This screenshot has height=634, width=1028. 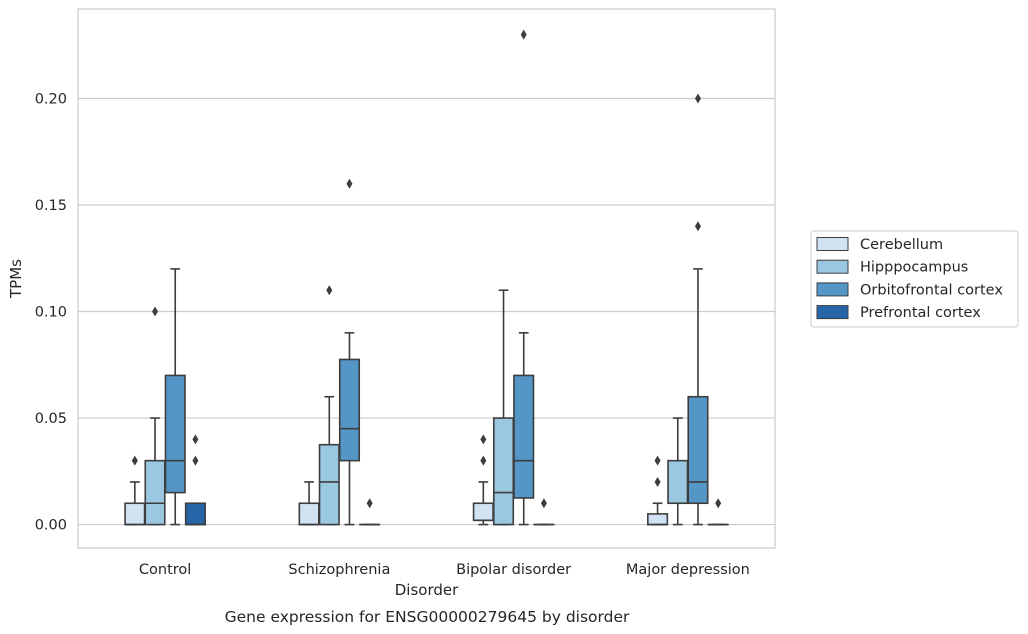 I want to click on x-tick-label: Major depression, so click(x=688, y=570).